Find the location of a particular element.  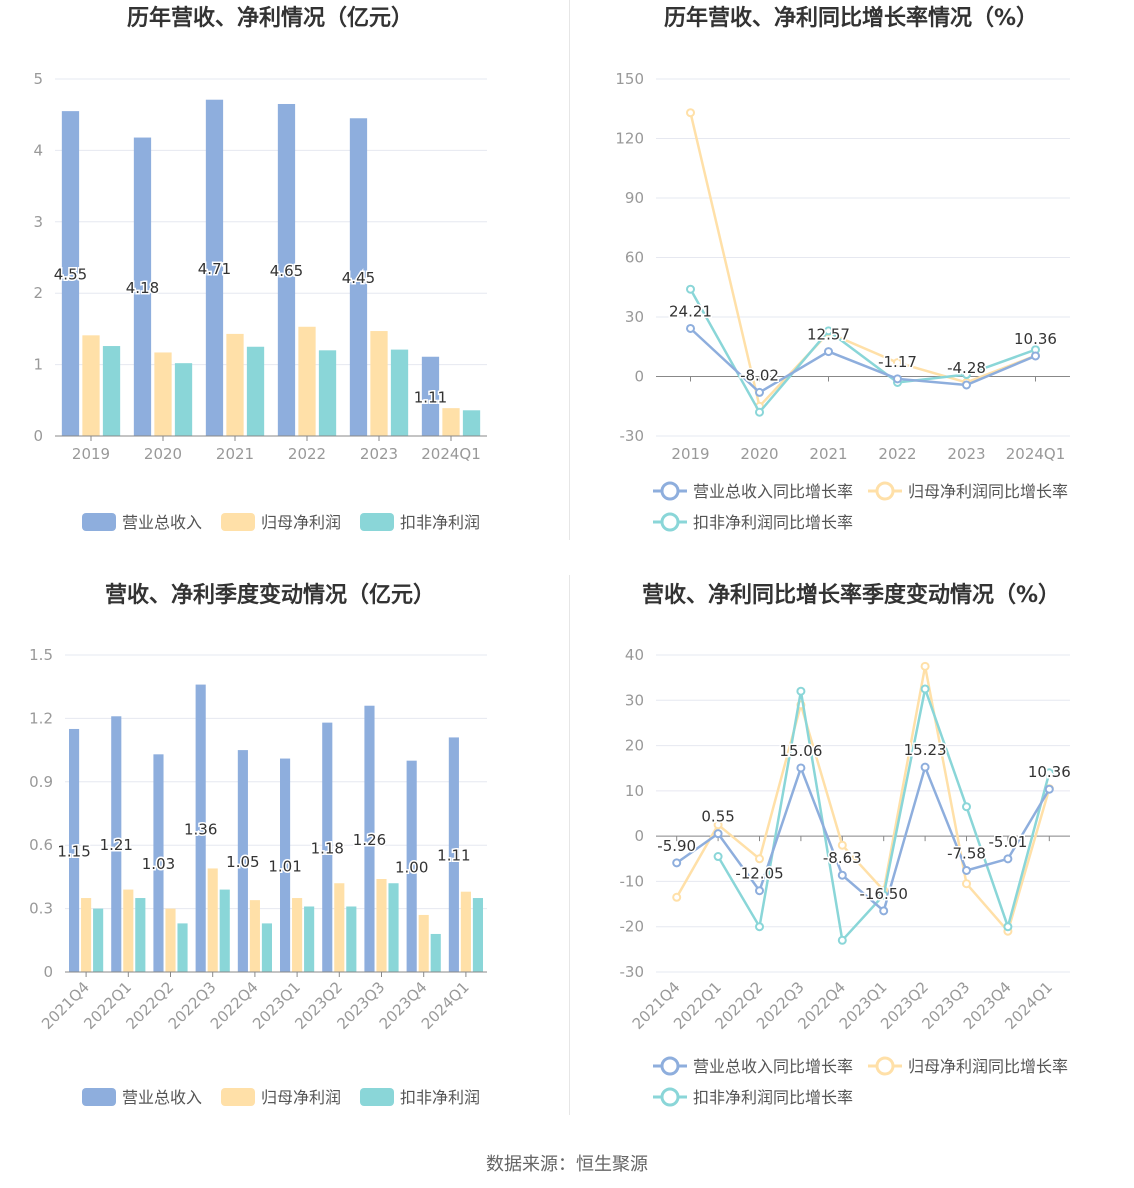

data-label: -4.28 is located at coordinates (966, 368).